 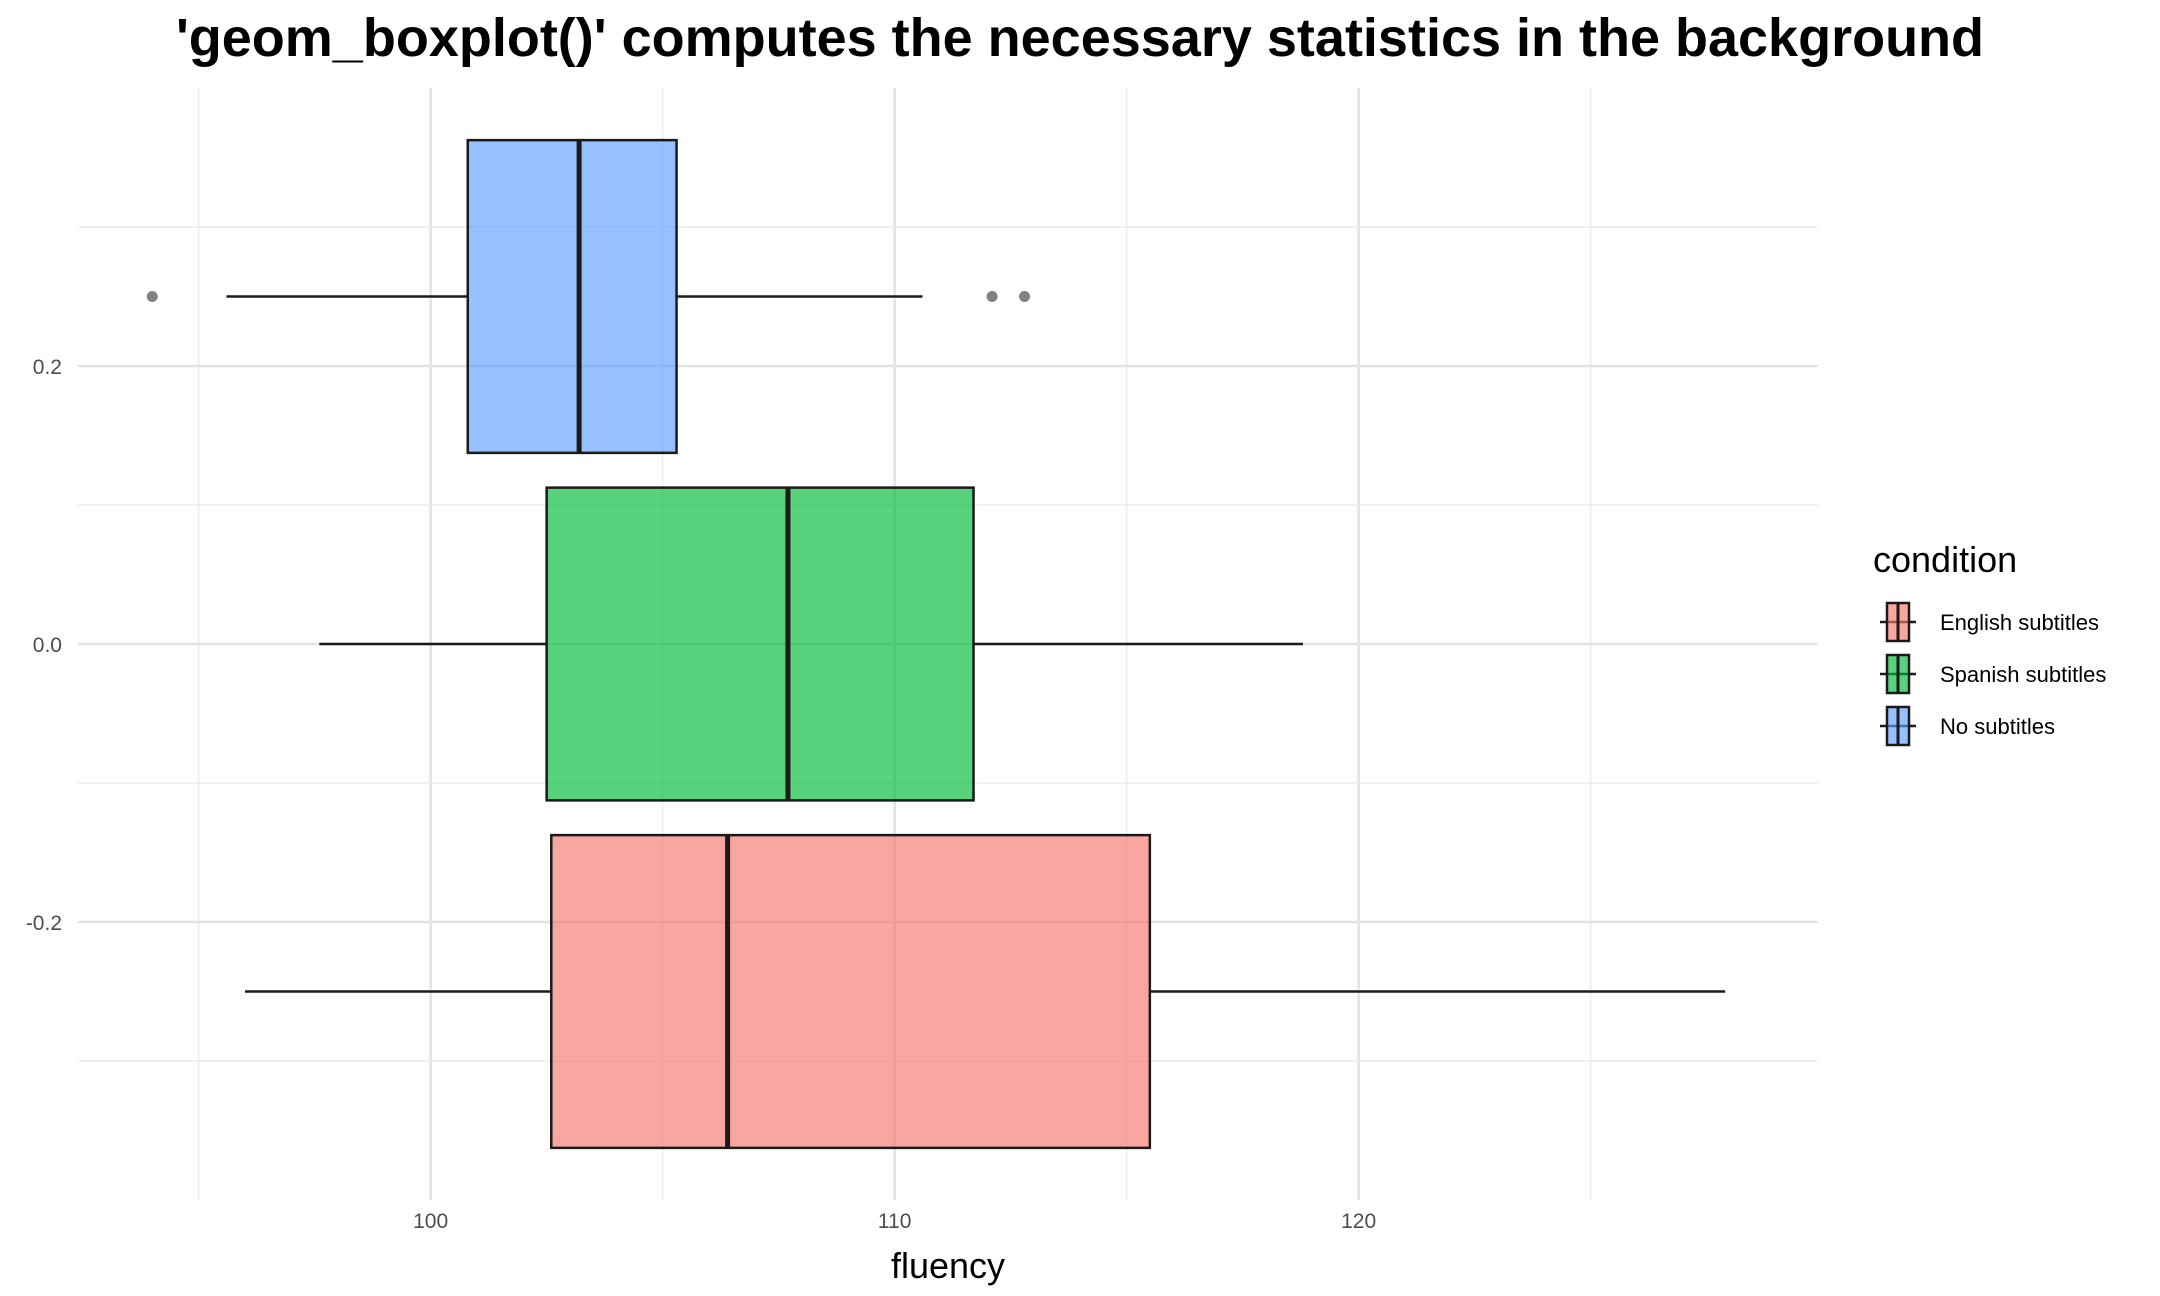 I want to click on x-tick-label: 100, so click(x=430, y=1221).